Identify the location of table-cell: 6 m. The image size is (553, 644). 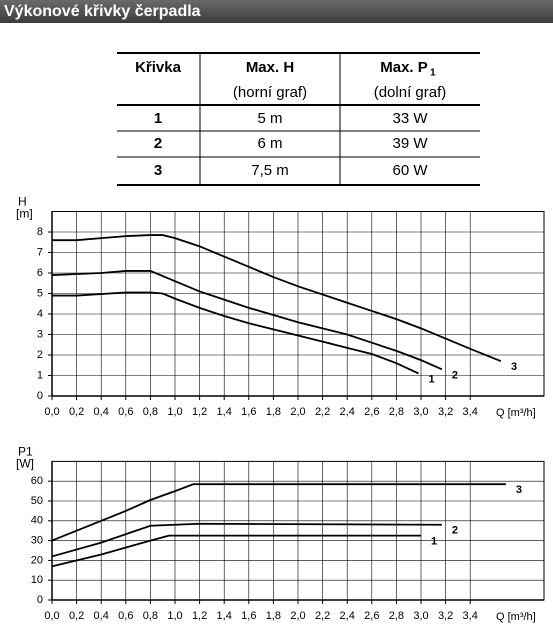
(269, 143).